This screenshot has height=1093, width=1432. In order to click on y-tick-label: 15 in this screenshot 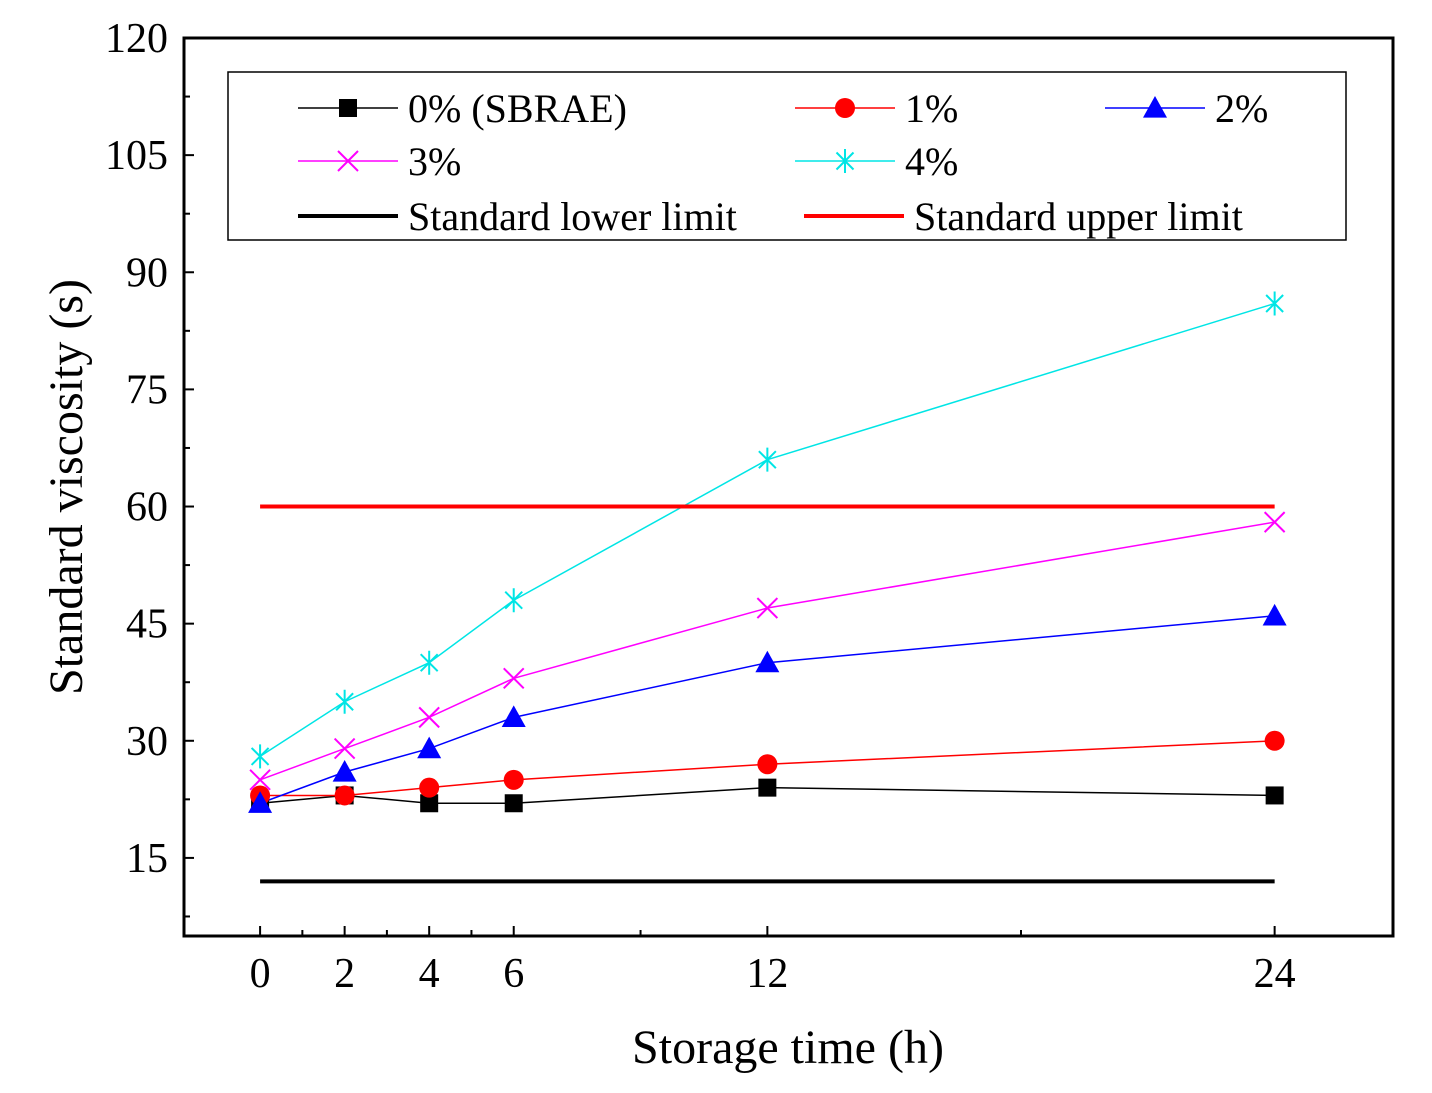, I will do `click(147, 859)`.